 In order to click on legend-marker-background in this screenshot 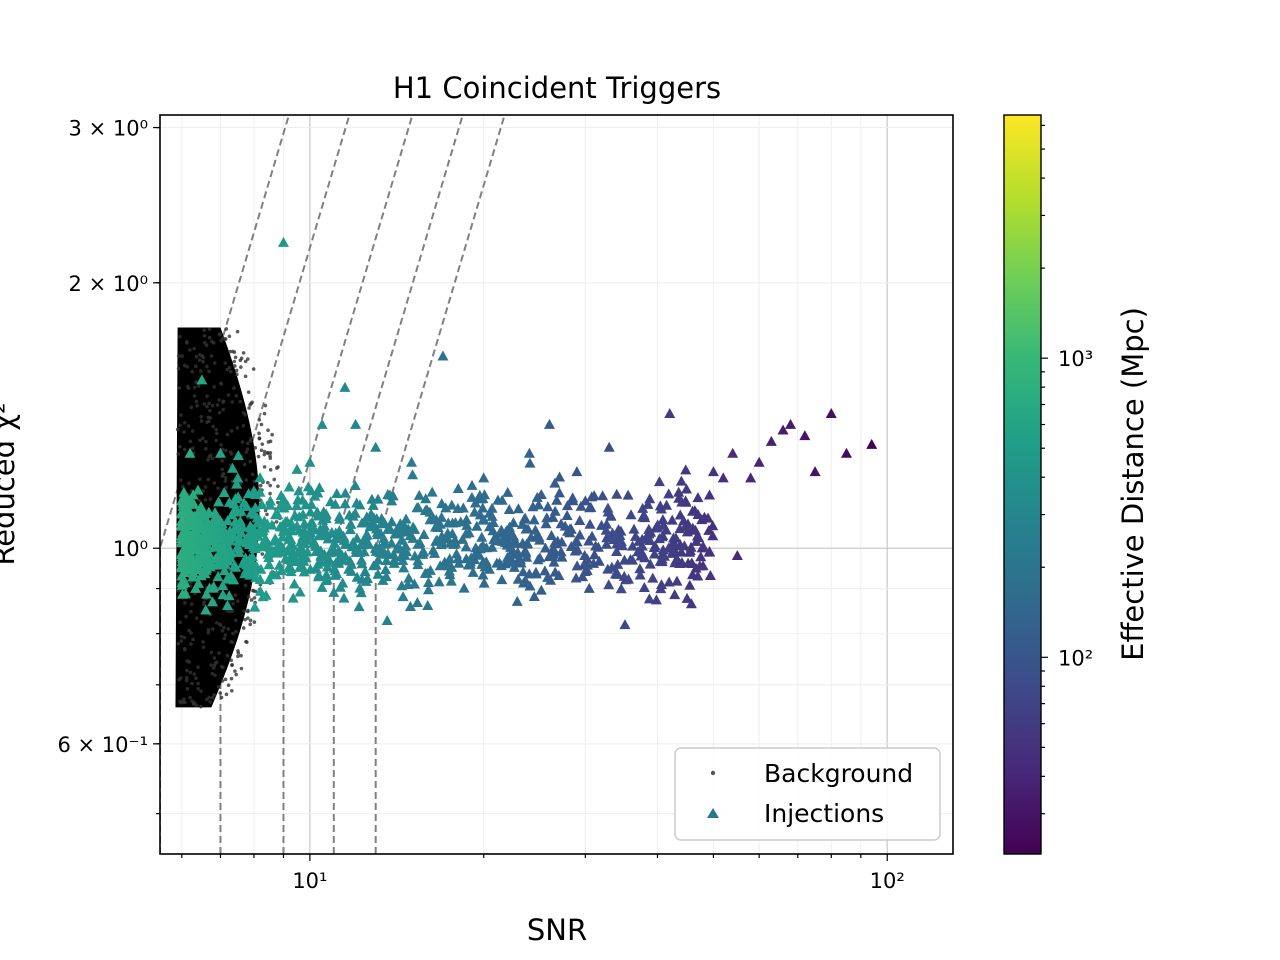, I will do `click(713, 773)`.